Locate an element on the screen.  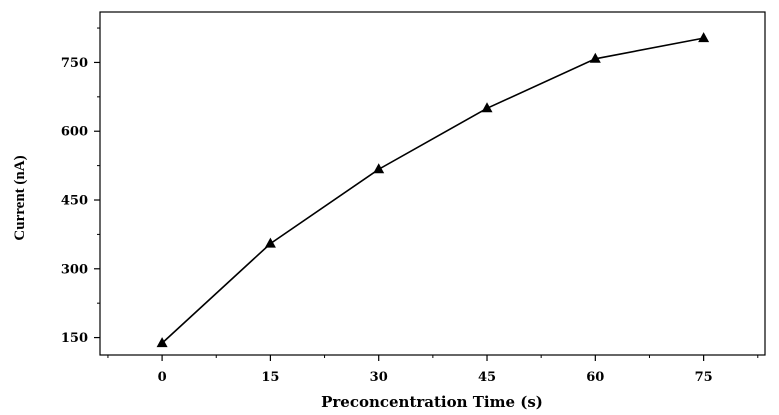
x-tick-label: 0 is located at coordinates (162, 377).